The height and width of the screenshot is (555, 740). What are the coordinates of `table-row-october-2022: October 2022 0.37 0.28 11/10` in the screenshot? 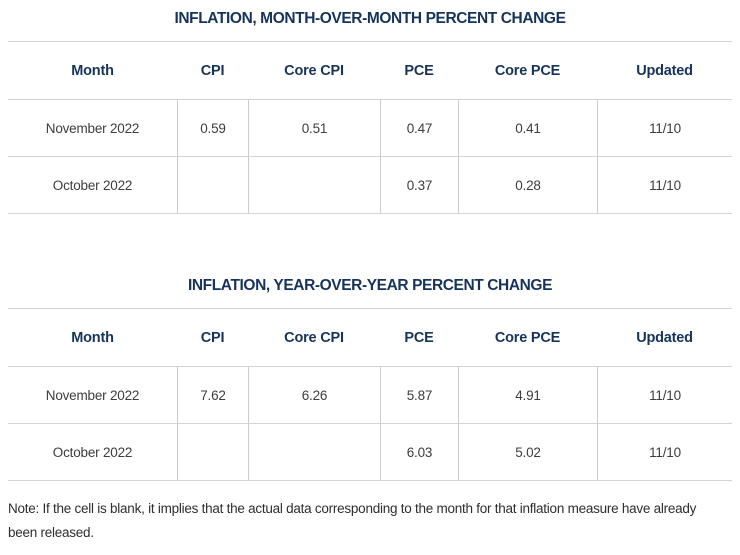 It's located at (370, 184).